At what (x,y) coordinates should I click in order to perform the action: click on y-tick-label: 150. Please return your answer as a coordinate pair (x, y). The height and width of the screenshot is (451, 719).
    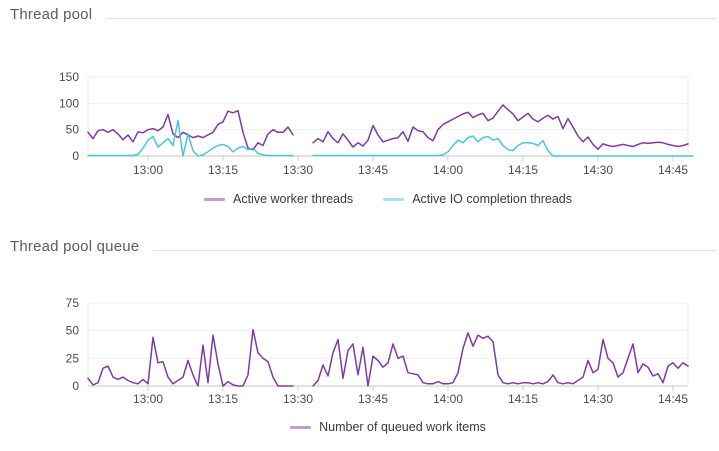
    Looking at the image, I should click on (69, 77).